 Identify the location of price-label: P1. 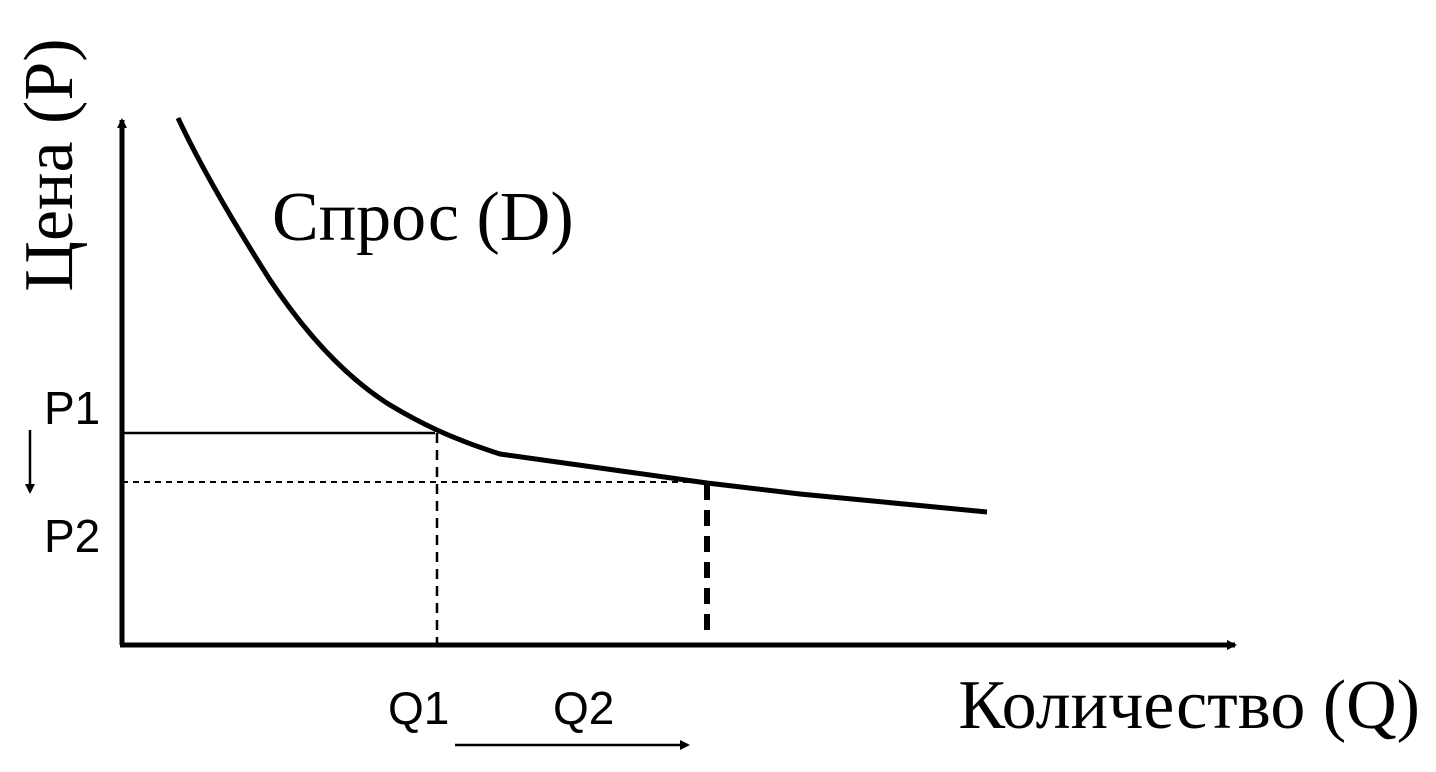
(72, 408).